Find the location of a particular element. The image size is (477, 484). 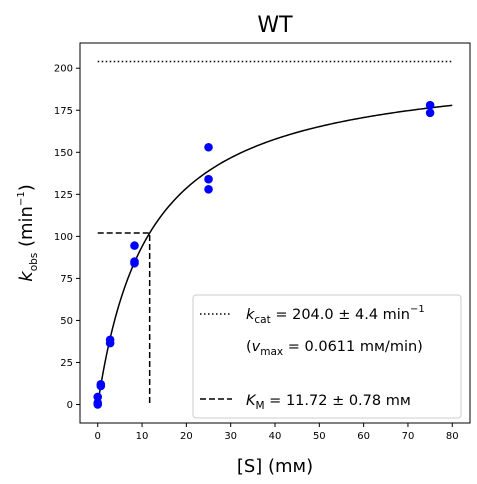

x-tick-label: 50 is located at coordinates (319, 436).